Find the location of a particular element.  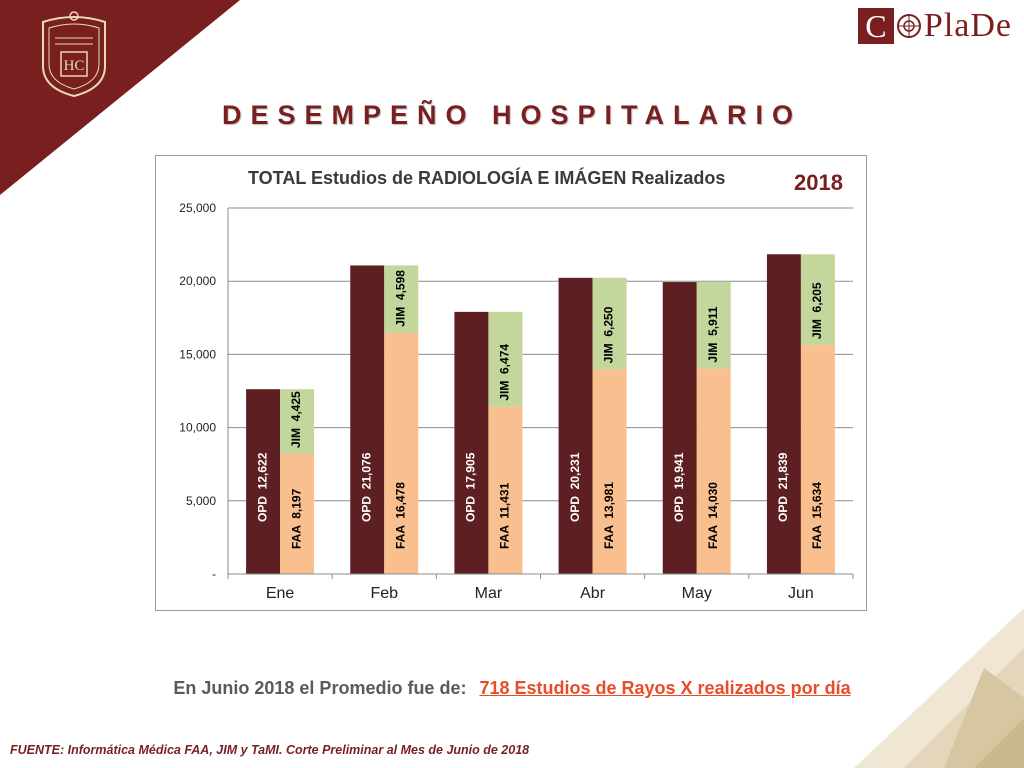

y-tick-label: 10,000 is located at coordinates (197, 428).